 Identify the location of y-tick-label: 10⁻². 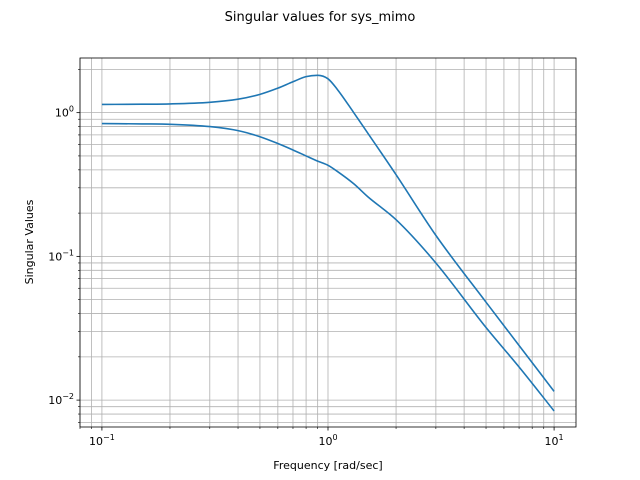
(61, 399).